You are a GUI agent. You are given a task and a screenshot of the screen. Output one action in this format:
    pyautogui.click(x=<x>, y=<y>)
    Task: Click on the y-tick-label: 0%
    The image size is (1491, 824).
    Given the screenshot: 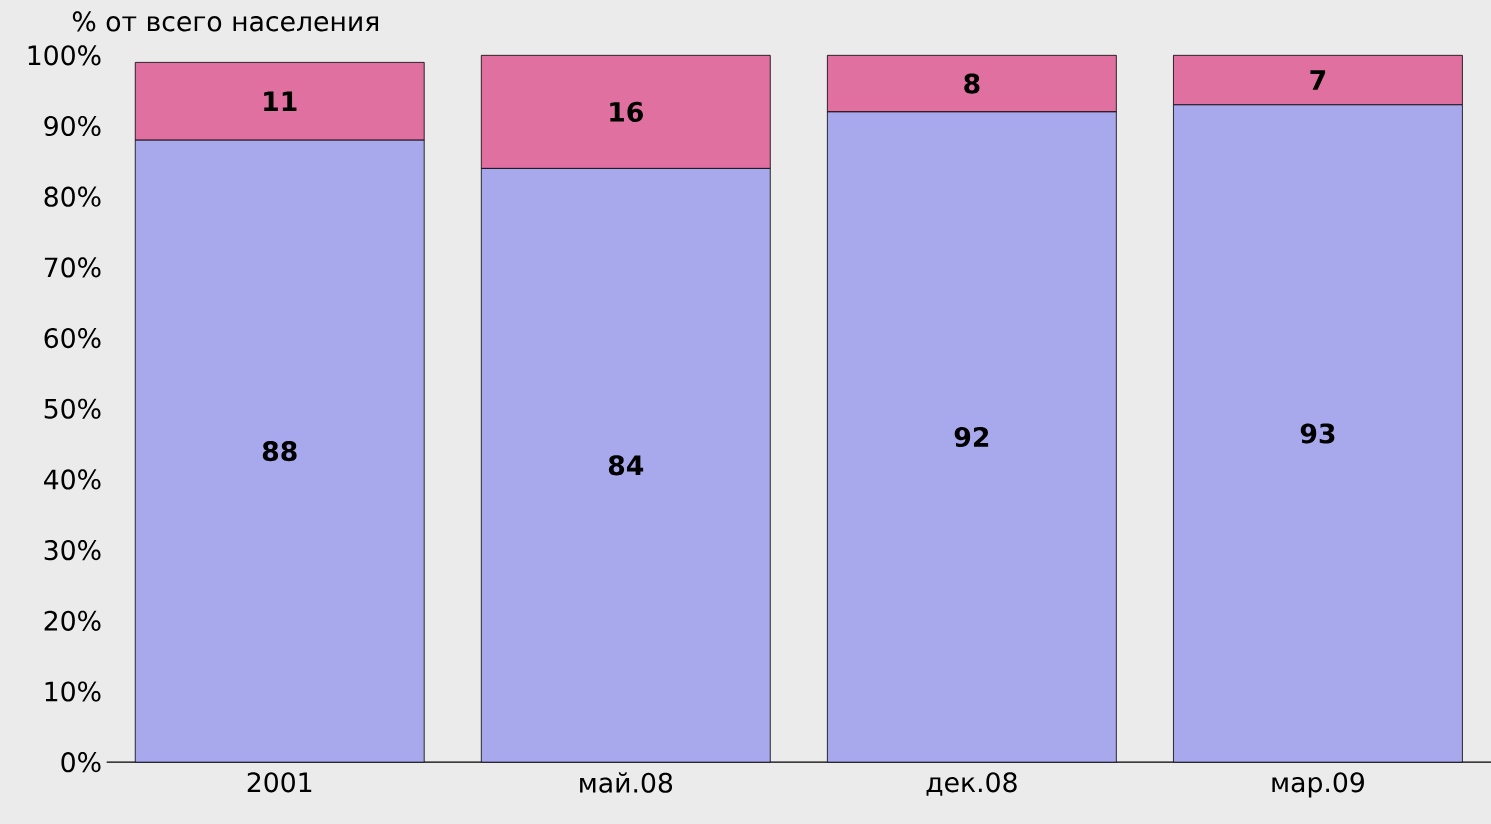 What is the action you would take?
    pyautogui.click(x=81, y=762)
    